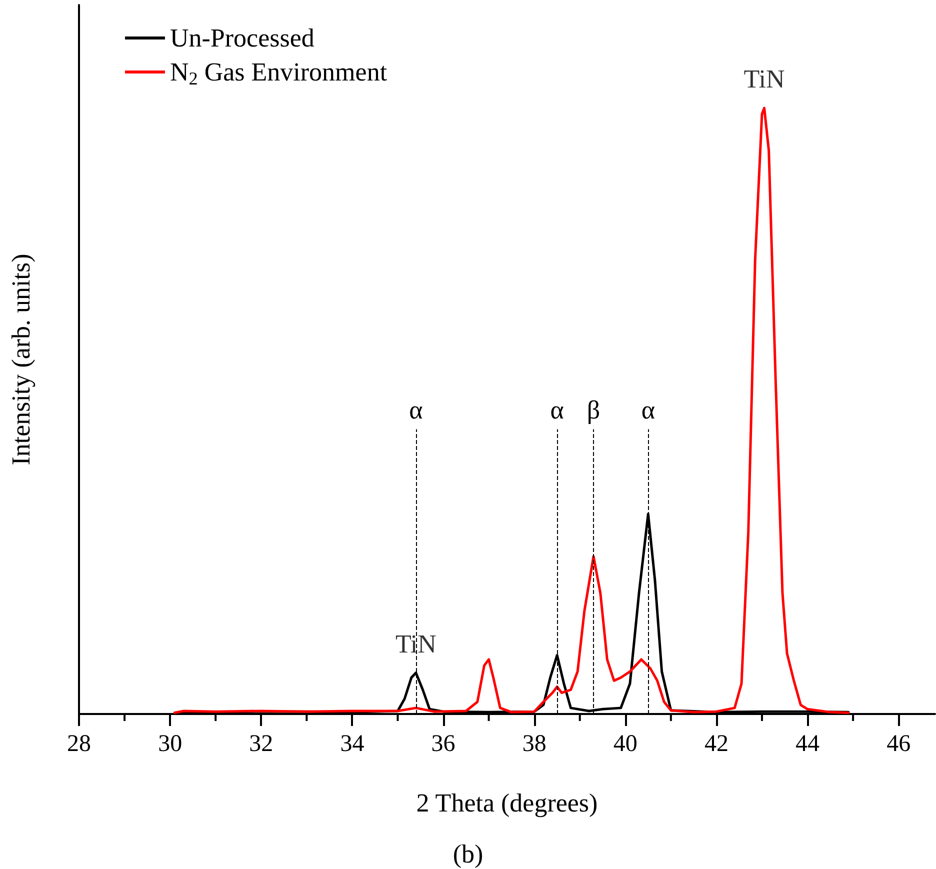  What do you see at coordinates (625, 744) in the screenshot?
I see `x-tick-label: 40` at bounding box center [625, 744].